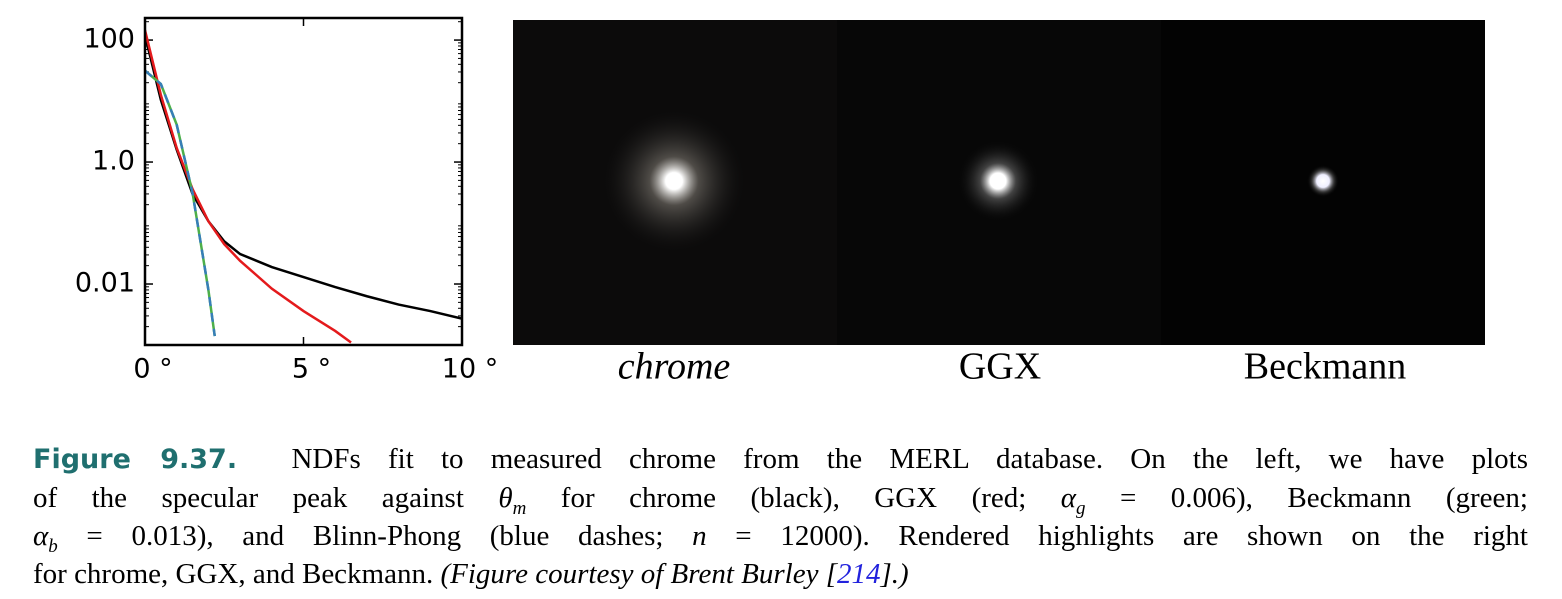 Image resolution: width=1562 pixels, height=599 pixels. What do you see at coordinates (105, 283) in the screenshot?
I see `y-tick-label: 0.01` at bounding box center [105, 283].